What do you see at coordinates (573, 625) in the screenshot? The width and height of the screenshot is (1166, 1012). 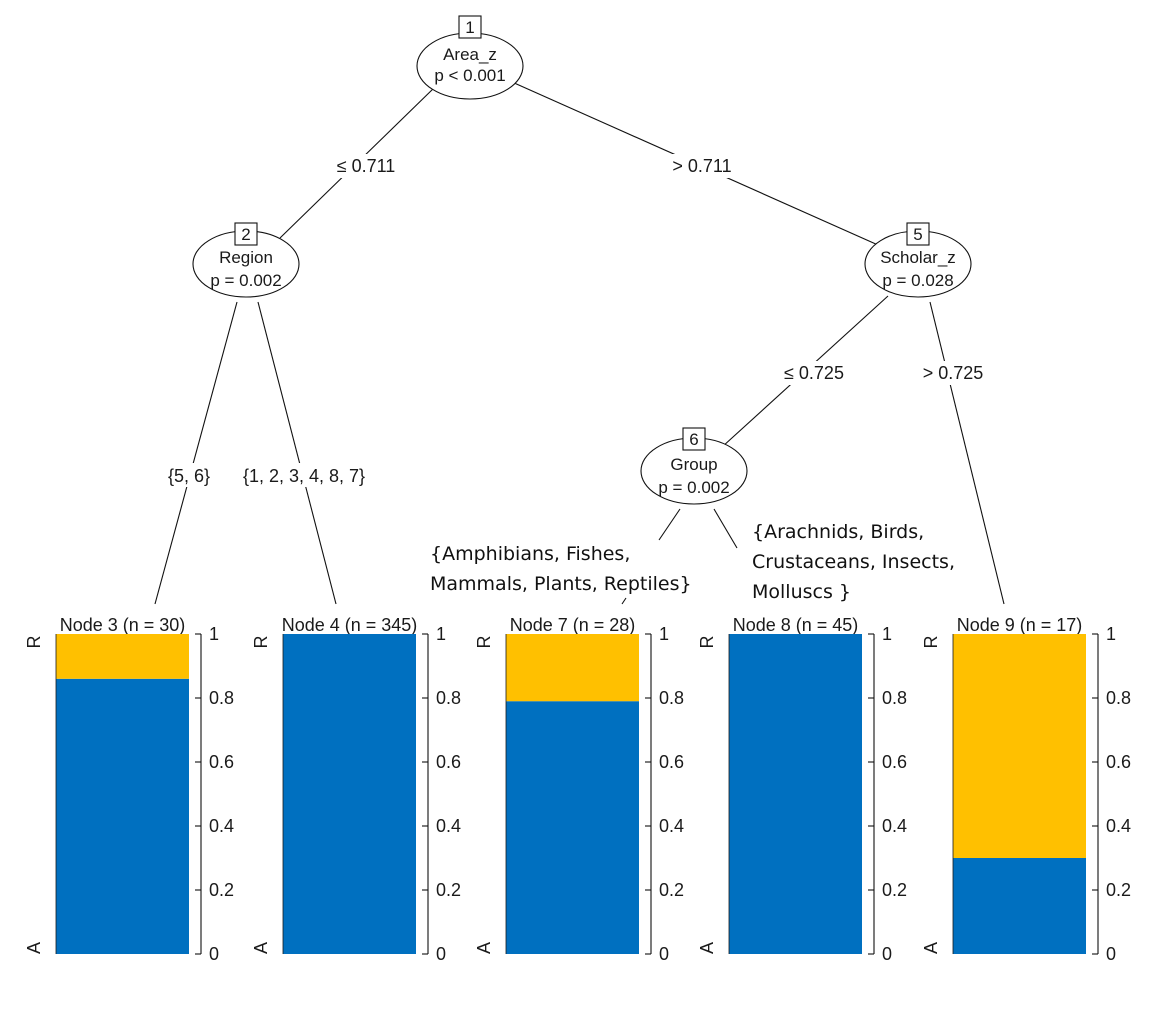 I see `terminal-node-title: Node 7 (n = 28)` at bounding box center [573, 625].